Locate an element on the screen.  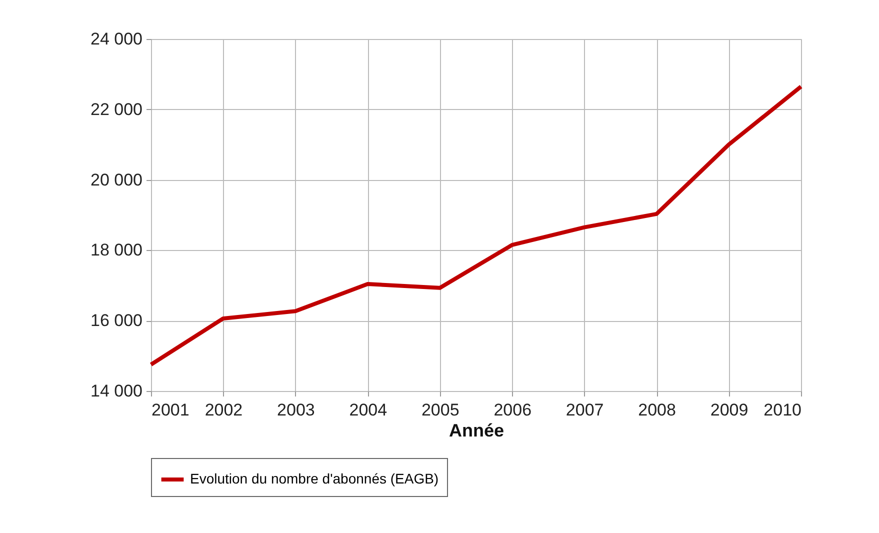
x-tick-label: 2008 is located at coordinates (657, 410).